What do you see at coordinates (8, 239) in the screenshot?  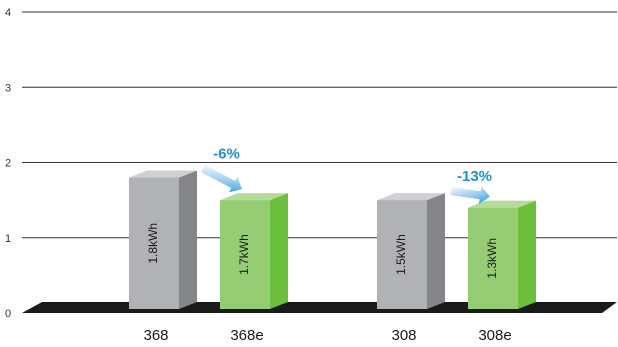 I see `y-tick-label-1: 1` at bounding box center [8, 239].